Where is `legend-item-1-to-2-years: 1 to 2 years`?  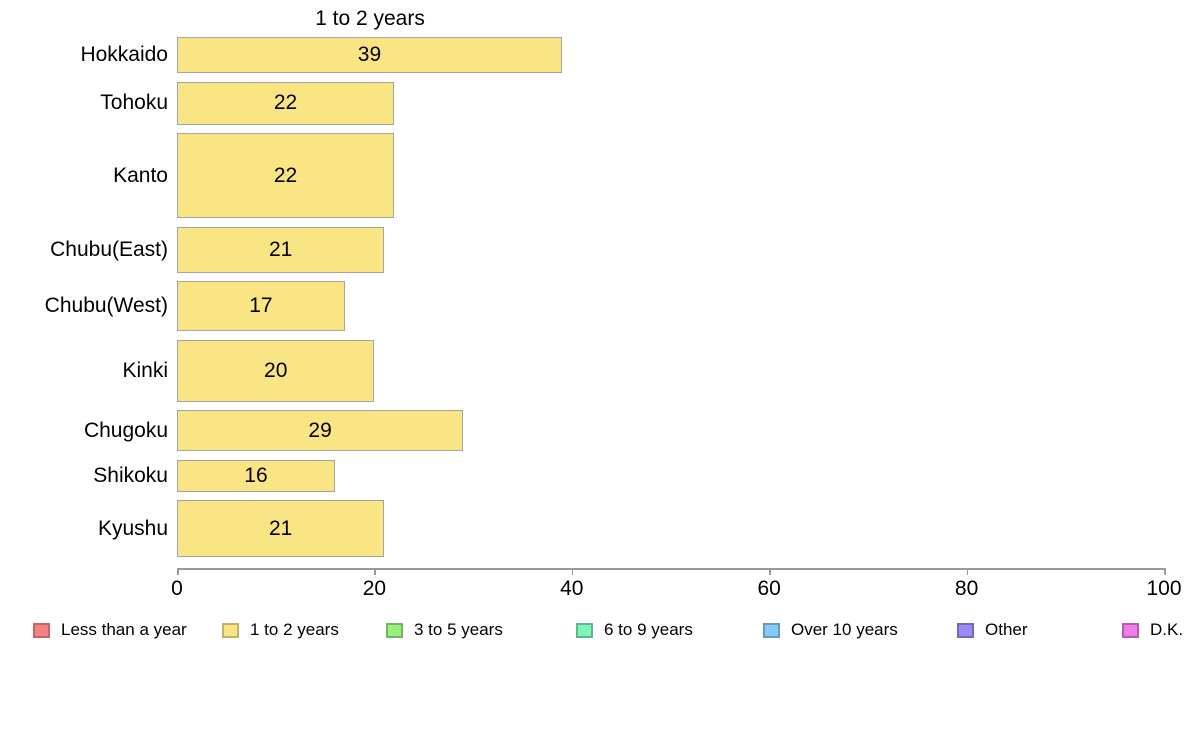
legend-item-1-to-2-years: 1 to 2 years is located at coordinates (280, 630).